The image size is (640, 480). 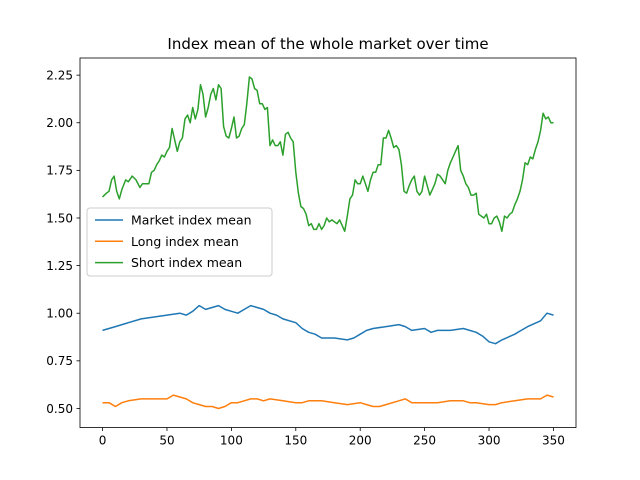 What do you see at coordinates (166, 441) in the screenshot?
I see `x-tick-label: 50` at bounding box center [166, 441].